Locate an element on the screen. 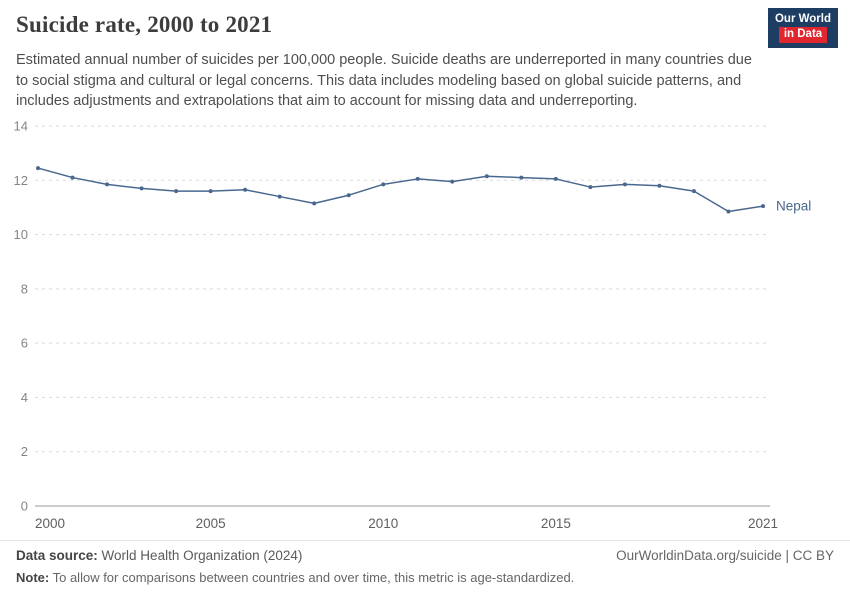  y-tick-label: 0 is located at coordinates (24, 506).